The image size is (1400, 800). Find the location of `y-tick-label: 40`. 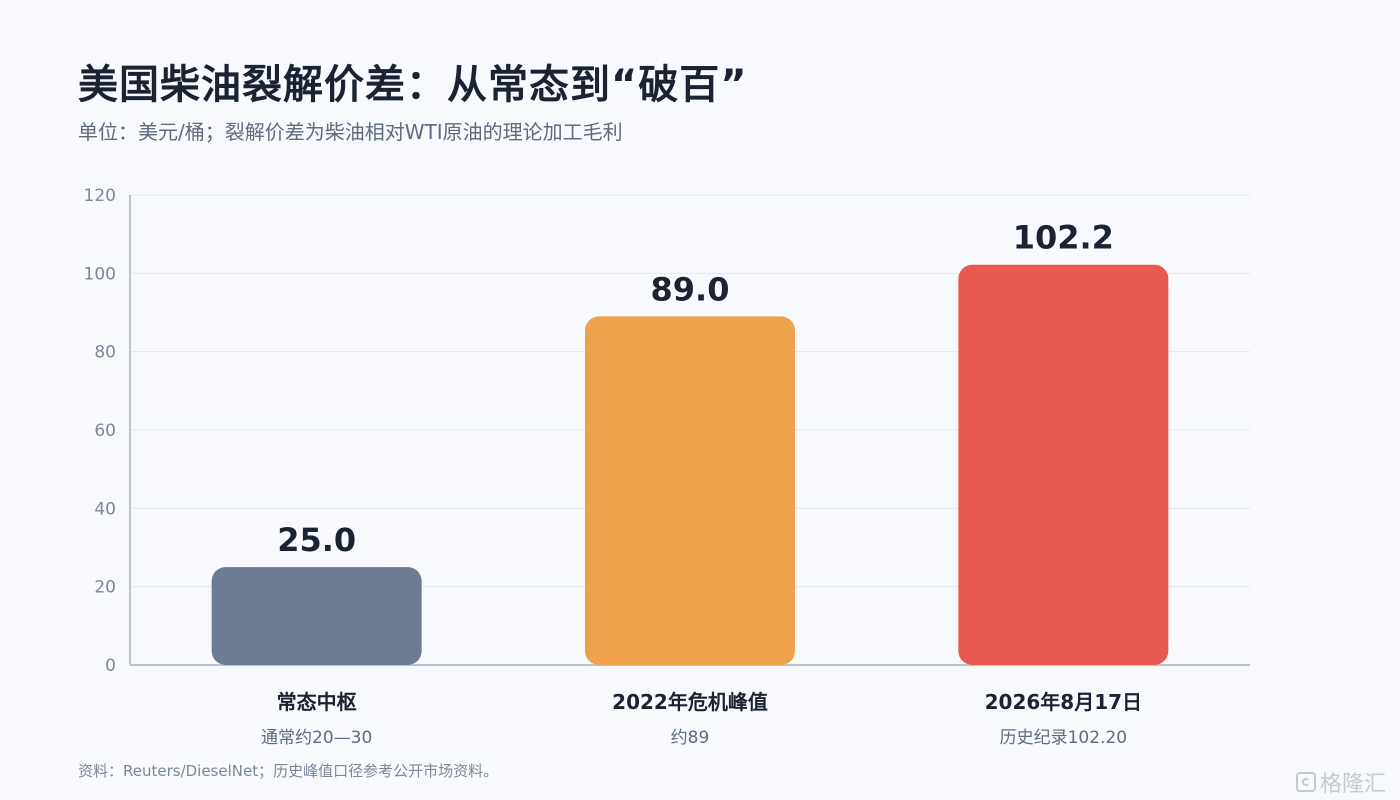

y-tick-label: 40 is located at coordinates (105, 509).